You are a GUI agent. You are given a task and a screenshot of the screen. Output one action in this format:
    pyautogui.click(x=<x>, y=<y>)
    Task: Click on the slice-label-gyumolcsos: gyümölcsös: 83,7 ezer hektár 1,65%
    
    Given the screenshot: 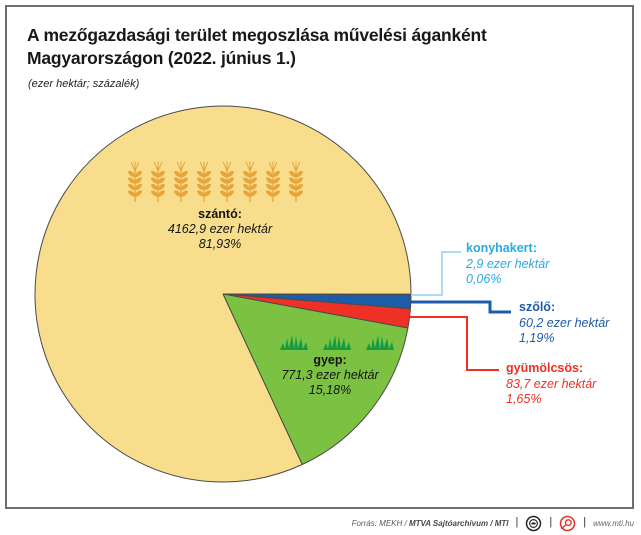 What is the action you would take?
    pyautogui.click(x=551, y=384)
    